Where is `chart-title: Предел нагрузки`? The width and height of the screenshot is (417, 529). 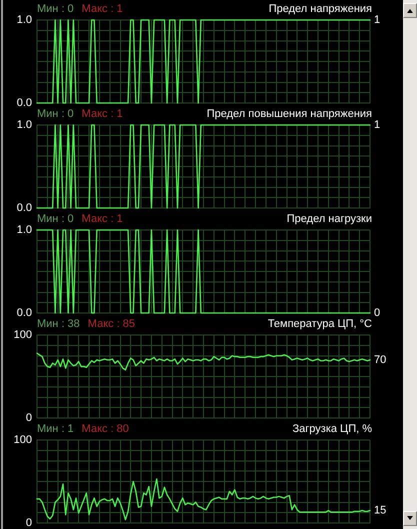
chart-title: Предел нагрузки is located at coordinates (329, 219).